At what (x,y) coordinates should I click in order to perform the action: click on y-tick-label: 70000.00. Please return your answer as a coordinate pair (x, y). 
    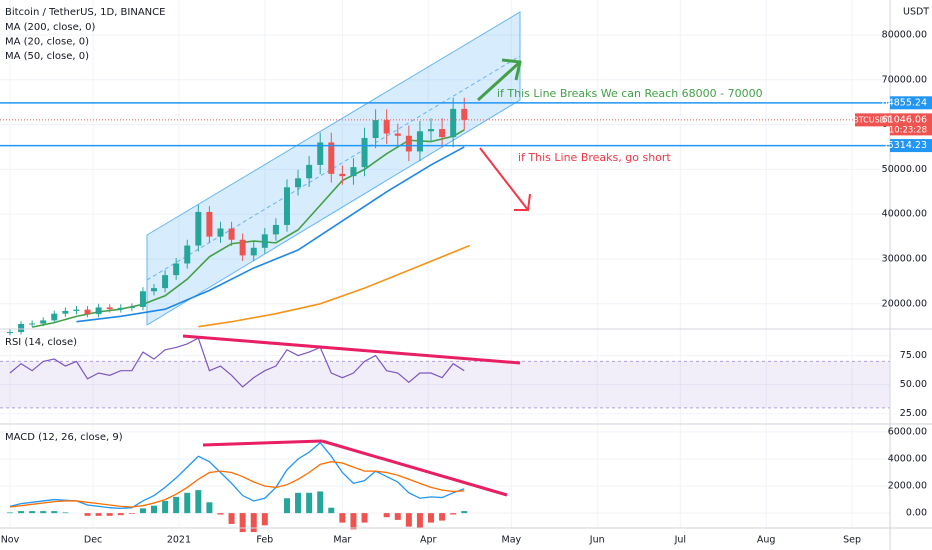
    Looking at the image, I should click on (904, 79).